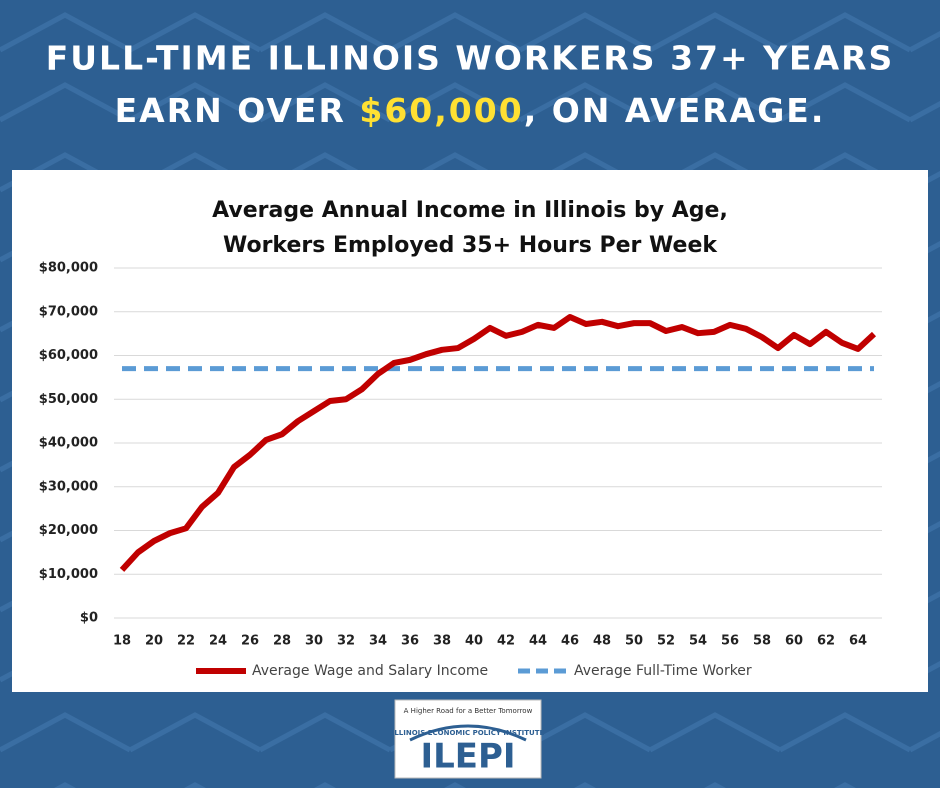 This screenshot has height=792, width=940. Describe the element at coordinates (730, 641) in the screenshot. I see `x-tick-label: 56` at that location.